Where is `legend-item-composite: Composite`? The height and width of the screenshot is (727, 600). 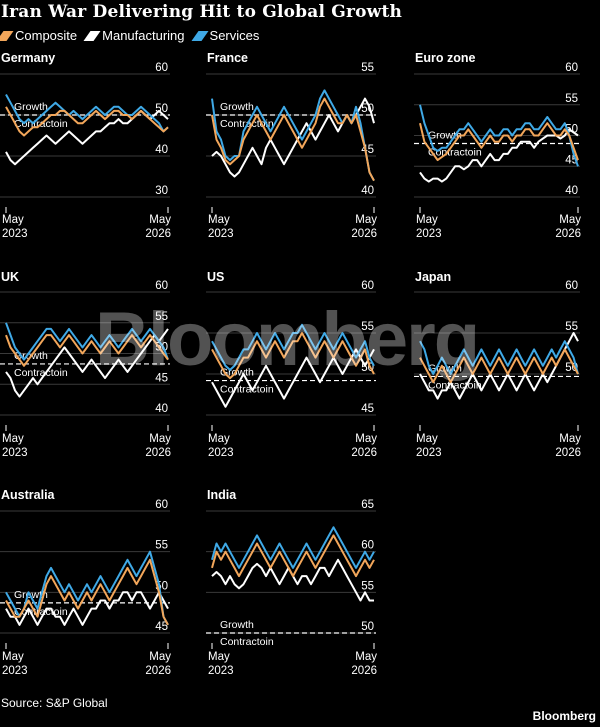
legend-item-composite: Composite is located at coordinates (38, 35).